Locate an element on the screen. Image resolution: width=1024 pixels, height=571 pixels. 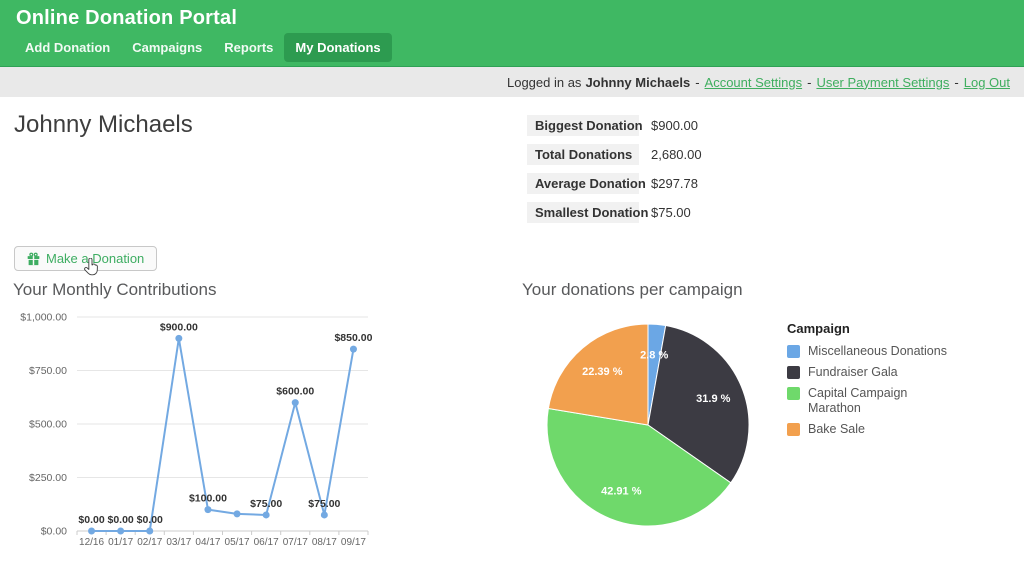
pie-slice-percent-label: 22.39 % is located at coordinates (602, 372).